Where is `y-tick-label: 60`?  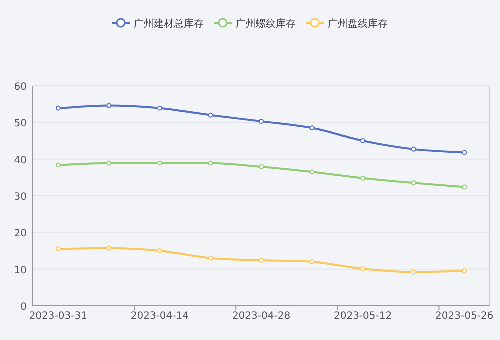 y-tick-label: 60 is located at coordinates (20, 87).